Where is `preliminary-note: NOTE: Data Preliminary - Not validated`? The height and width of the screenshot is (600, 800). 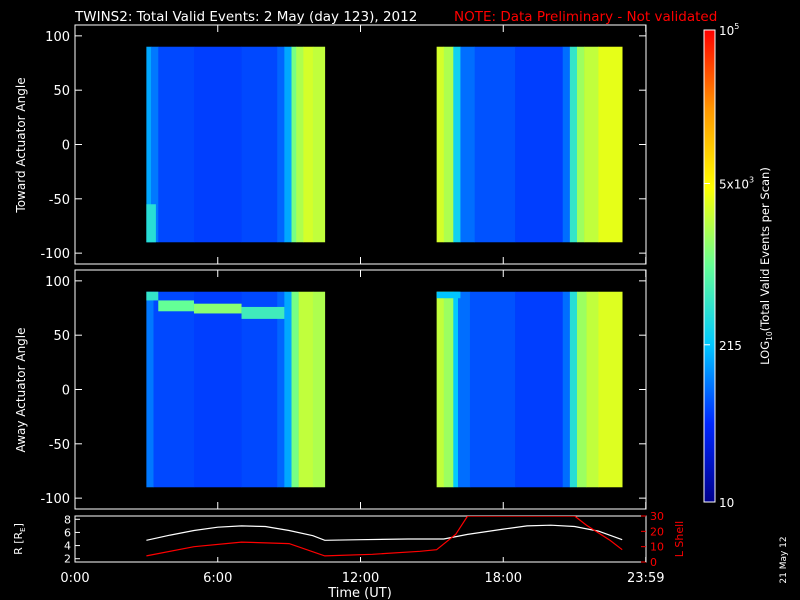 preliminary-note: NOTE: Data Preliminary - Not validated is located at coordinates (585, 17).